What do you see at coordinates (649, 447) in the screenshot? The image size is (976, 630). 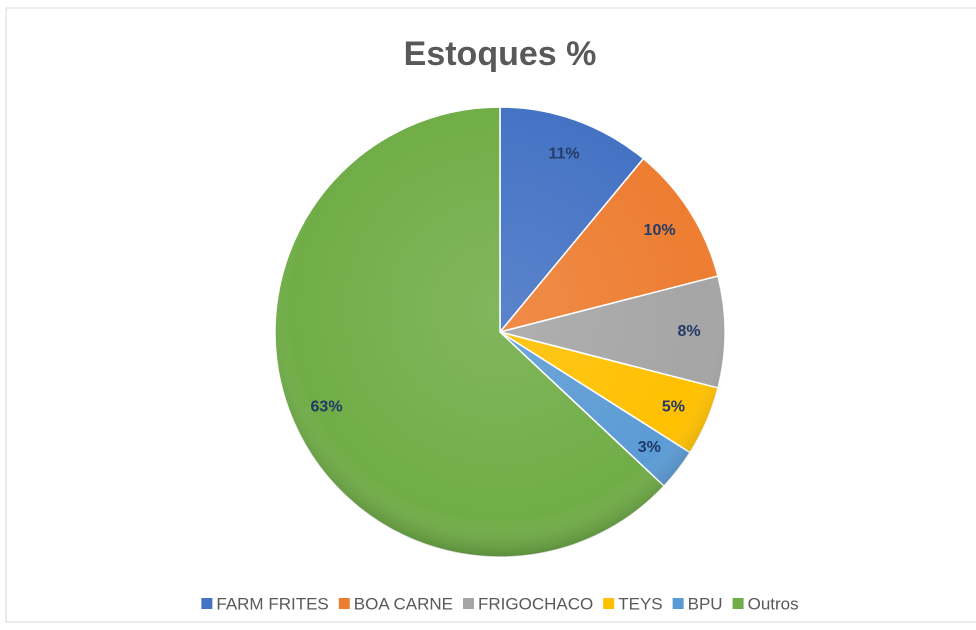 I see `data-label: 3%` at bounding box center [649, 447].